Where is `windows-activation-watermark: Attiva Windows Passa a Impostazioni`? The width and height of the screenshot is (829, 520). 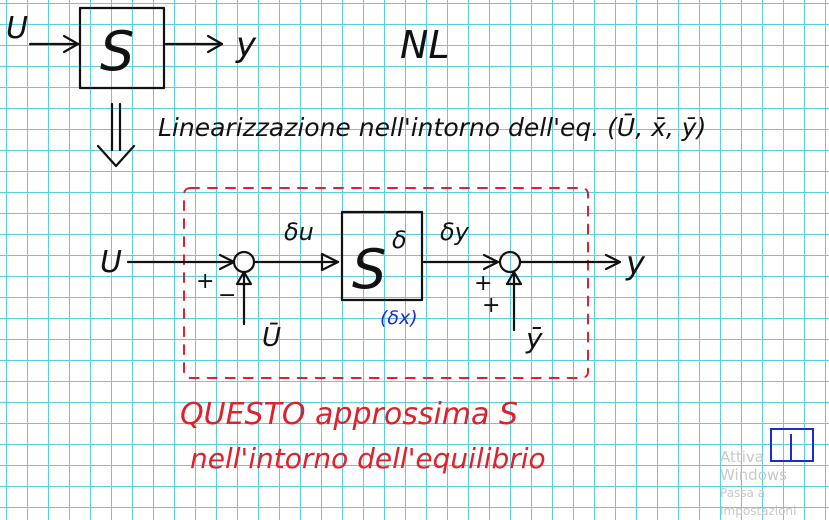 windows-activation-watermark: Attiva Windows Passa a Impostazioni is located at coordinates (774, 484).